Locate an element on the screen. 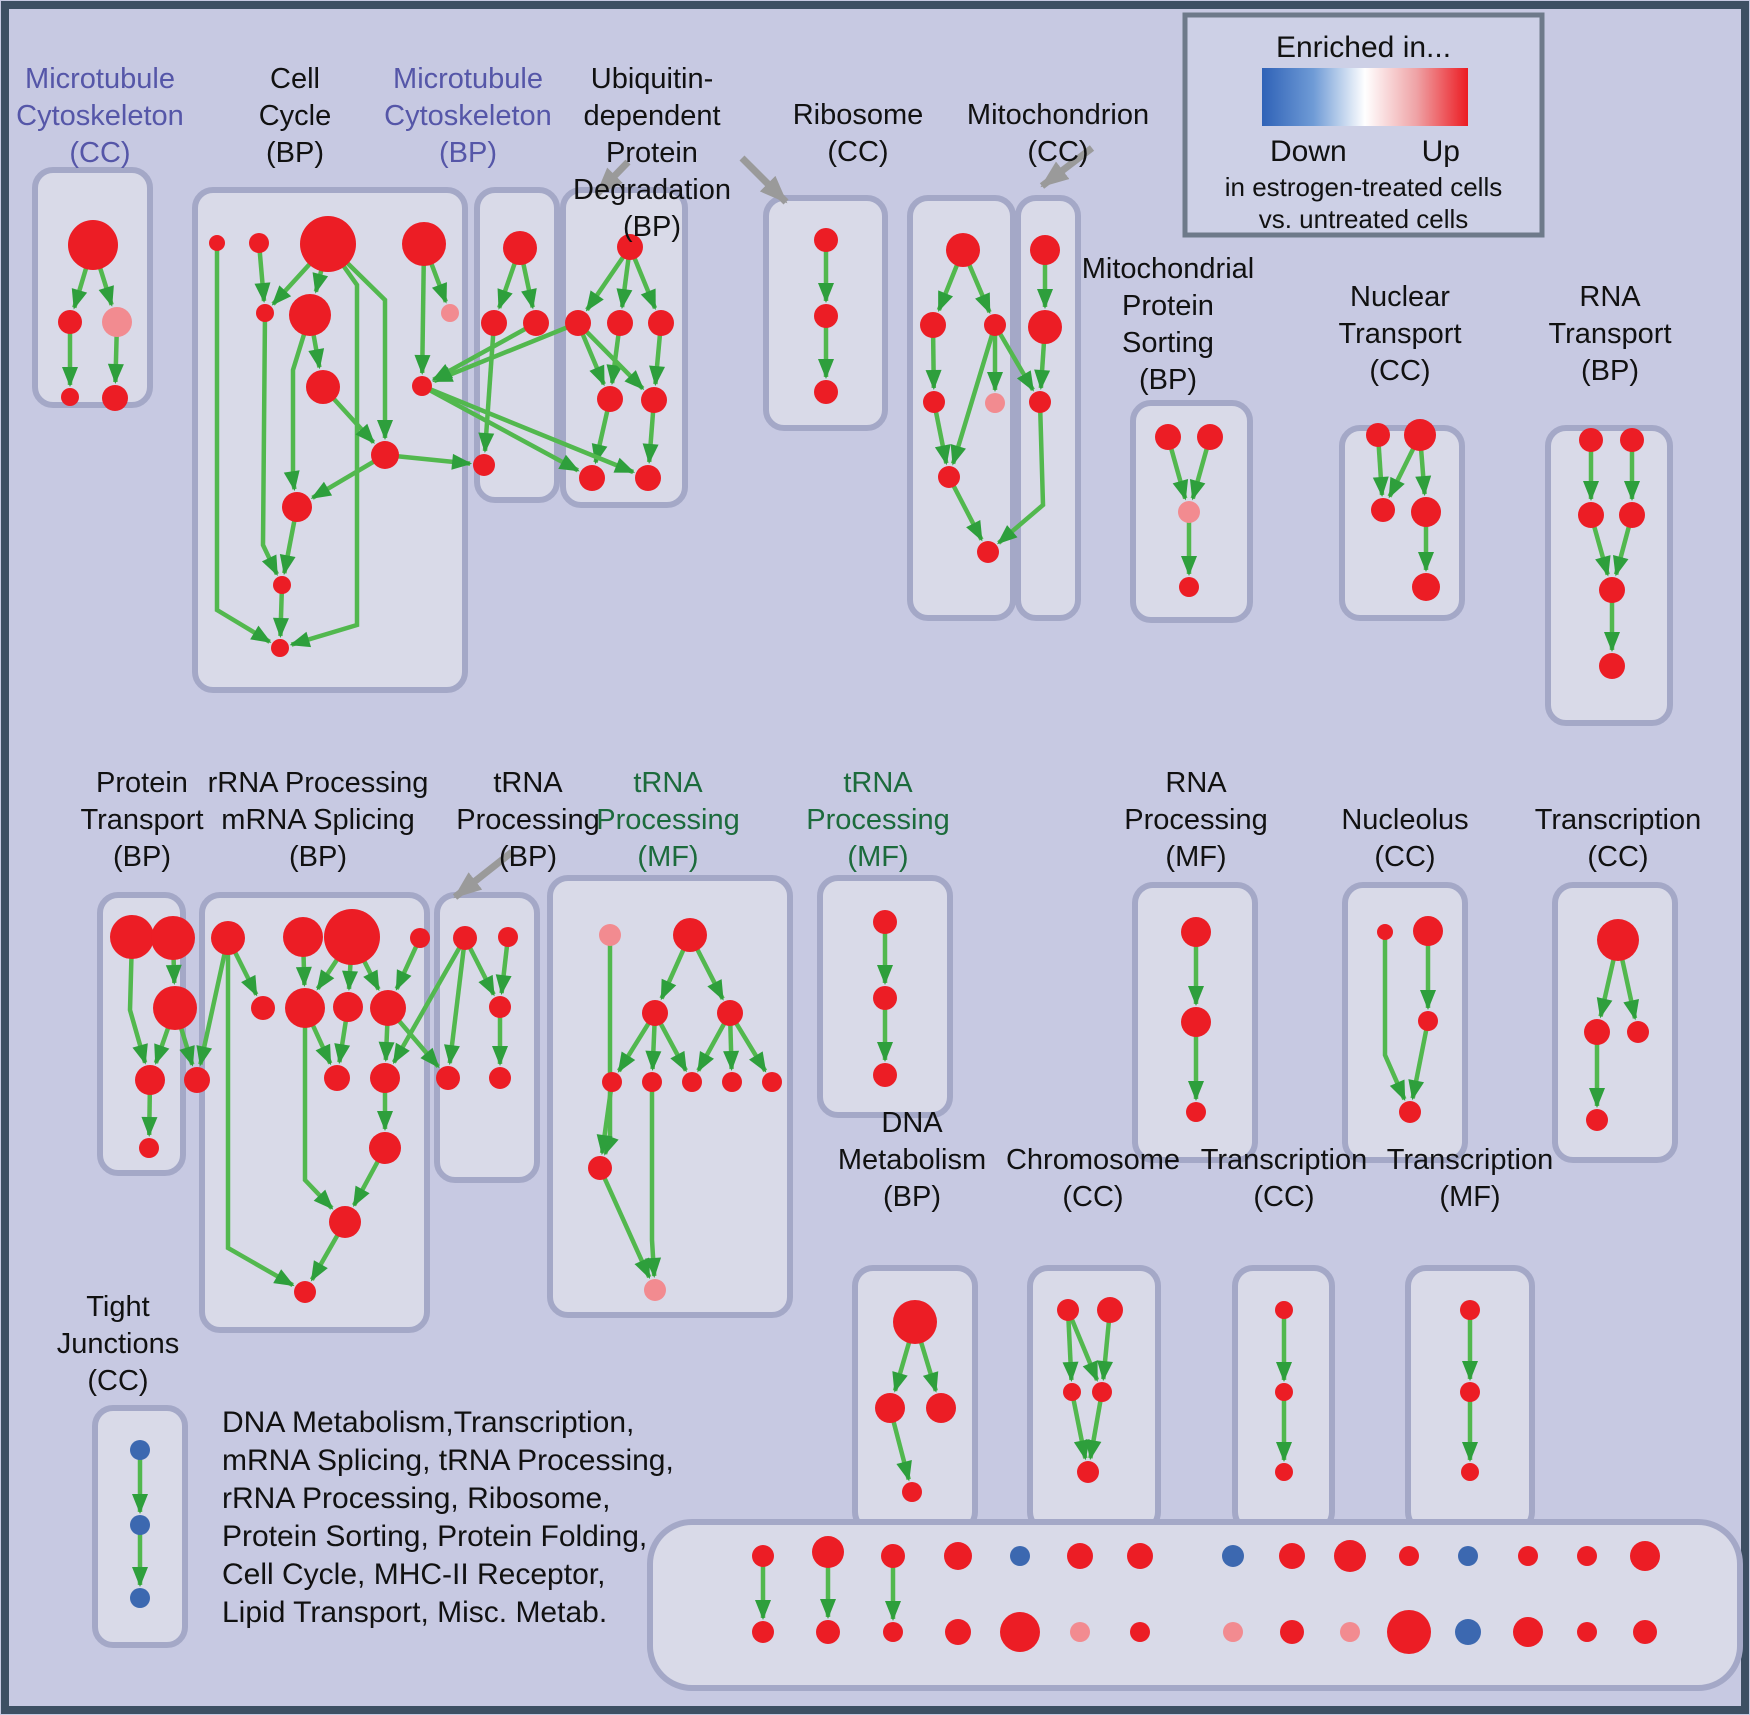 This screenshot has height=1715, width=1750. go-term-node-rna_tr-lo is located at coordinates (1612, 590).